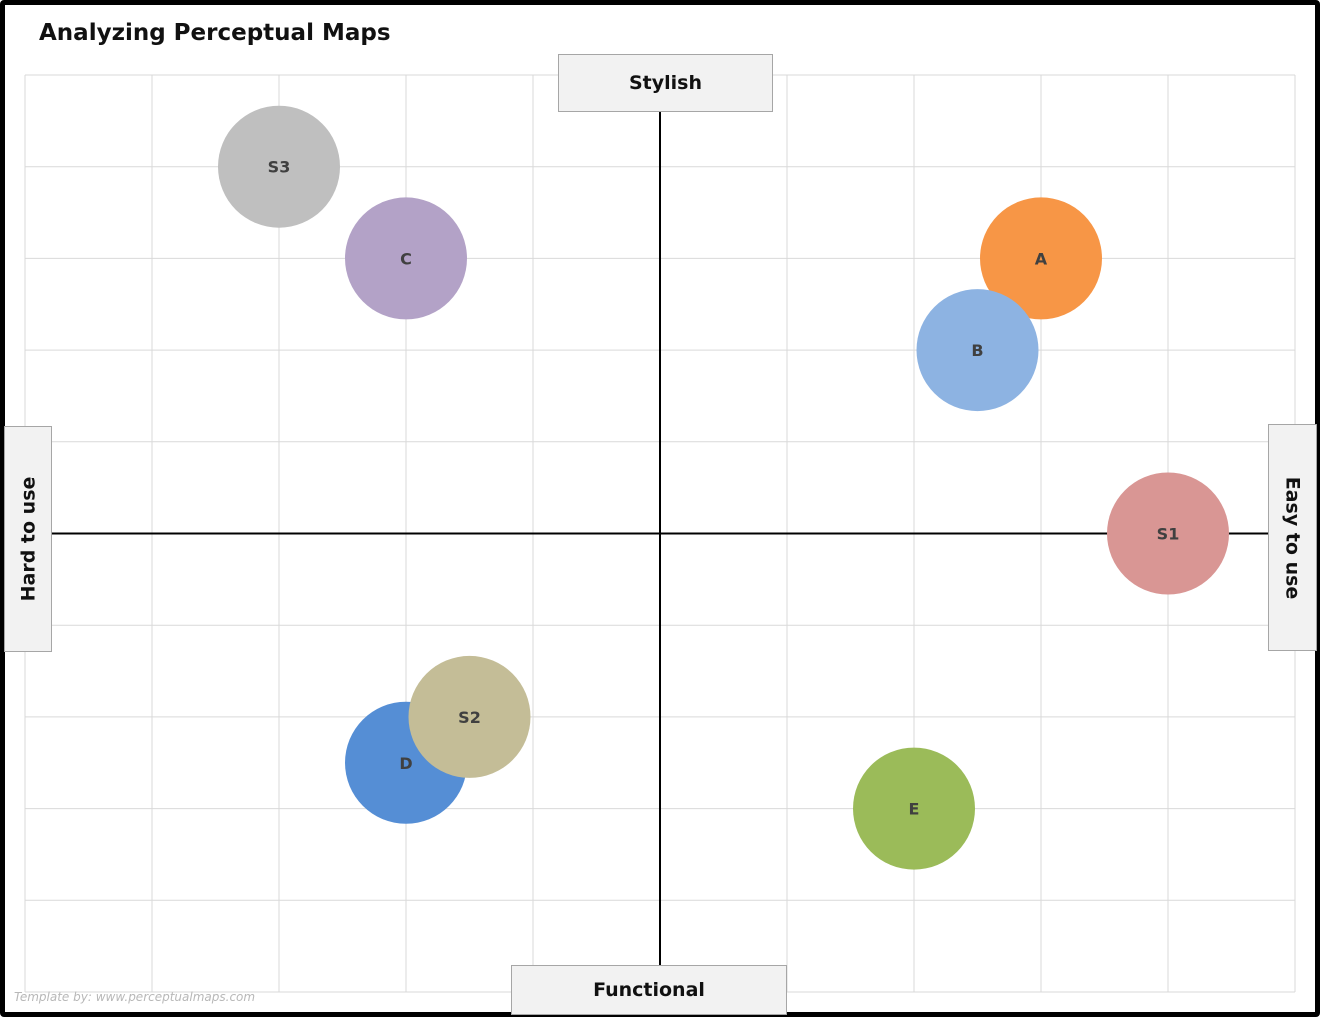 The width and height of the screenshot is (1320, 1017). I want to click on bubble-s3, so click(279, 166).